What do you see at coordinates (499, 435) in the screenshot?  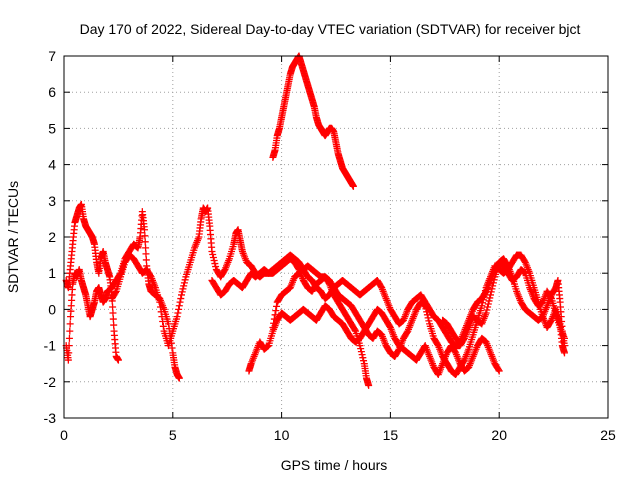 I see `x-tick-label: 20` at bounding box center [499, 435].